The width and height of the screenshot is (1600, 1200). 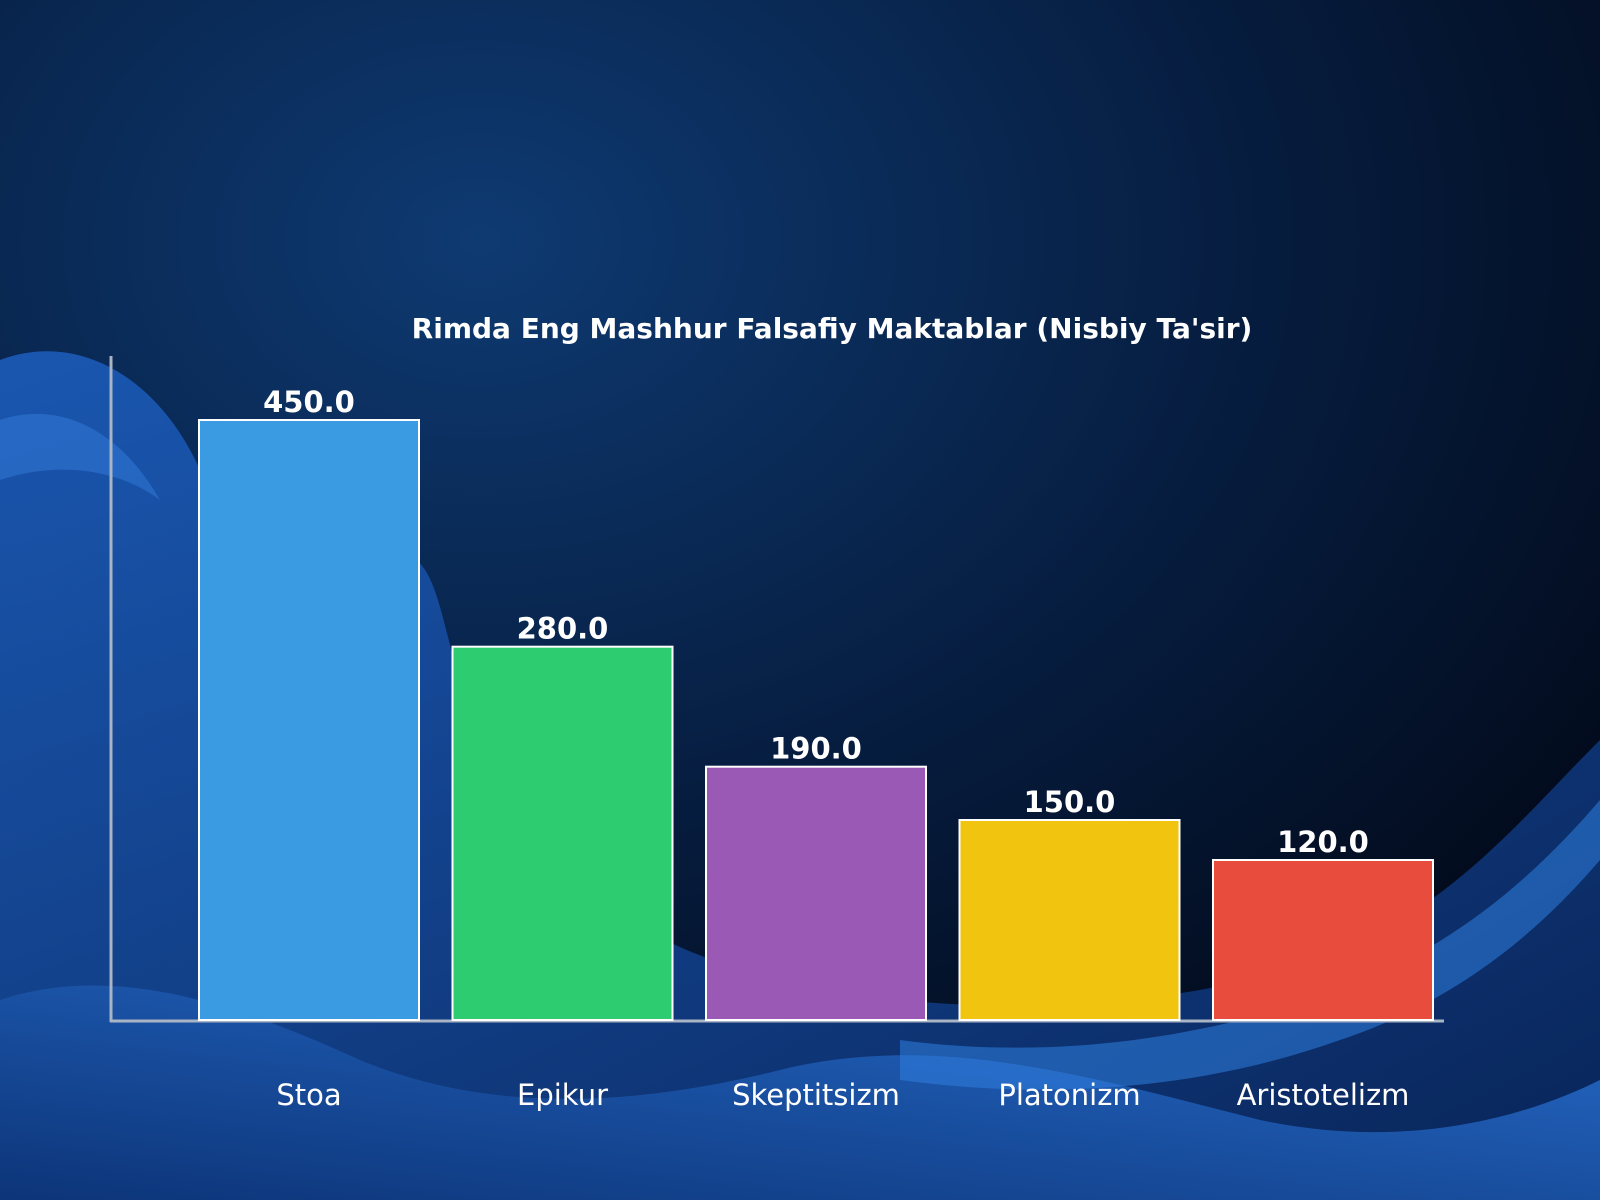 I want to click on value-label-skeptitsizm: 190.0, so click(x=816, y=749).